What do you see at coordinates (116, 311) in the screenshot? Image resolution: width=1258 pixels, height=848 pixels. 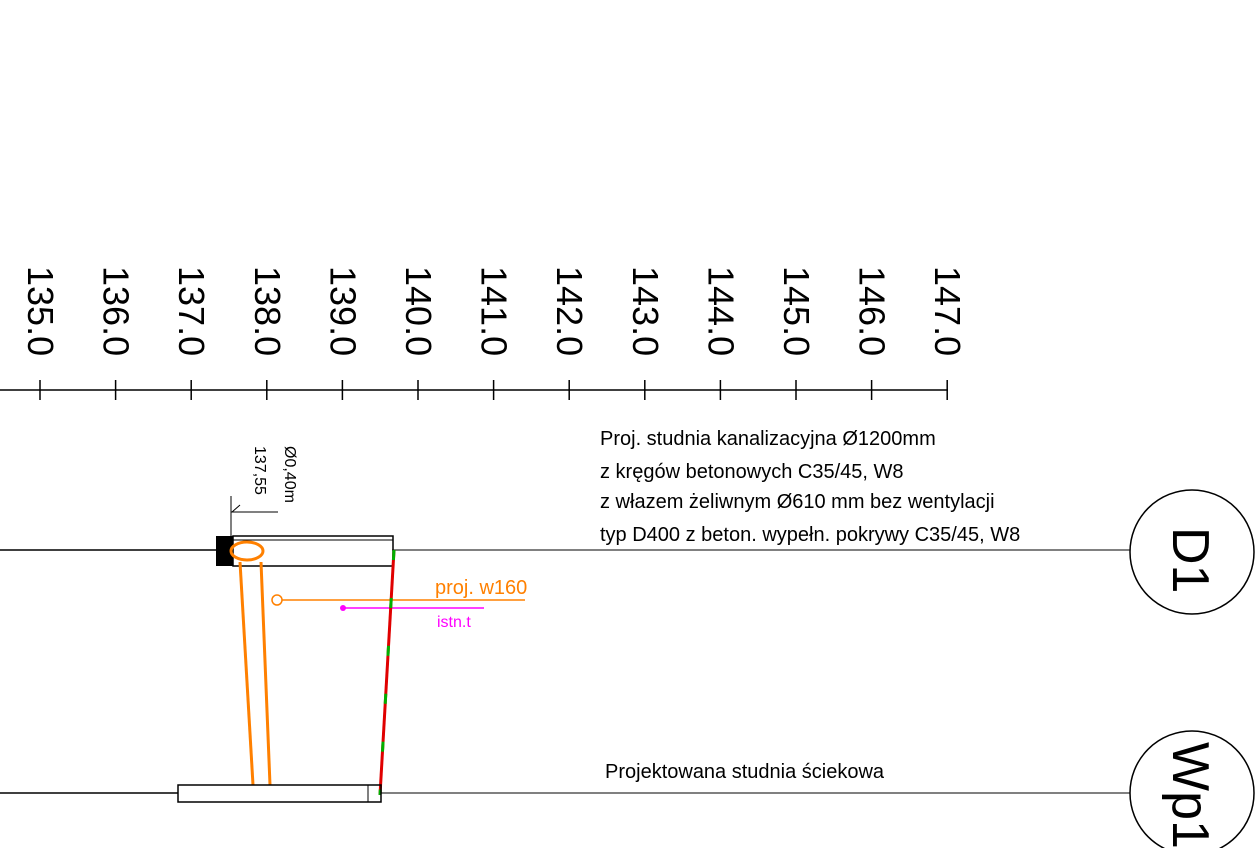 I see `scale-tick-label: 136.0` at bounding box center [116, 311].